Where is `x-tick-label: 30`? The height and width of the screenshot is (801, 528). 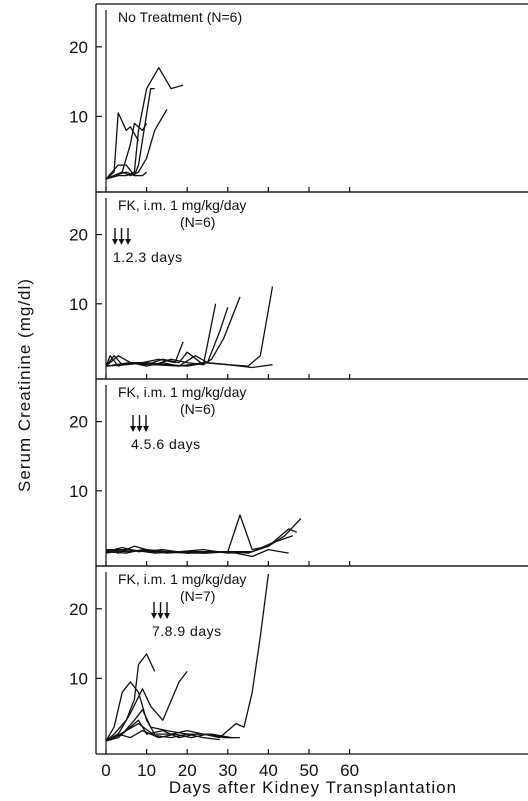 x-tick-label: 30 is located at coordinates (227, 770).